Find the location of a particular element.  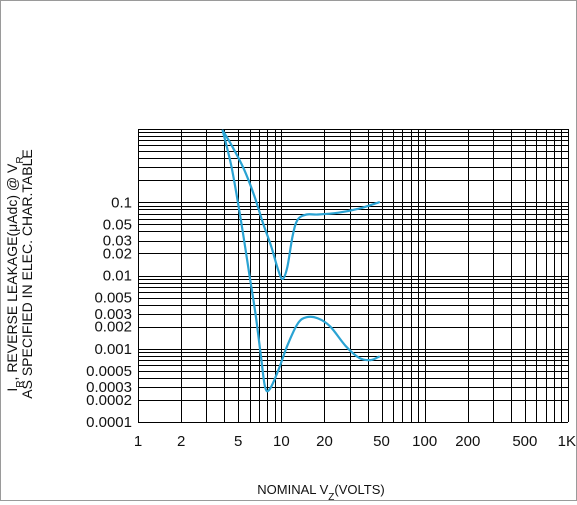

x-tick-label: 2 is located at coordinates (181, 441).